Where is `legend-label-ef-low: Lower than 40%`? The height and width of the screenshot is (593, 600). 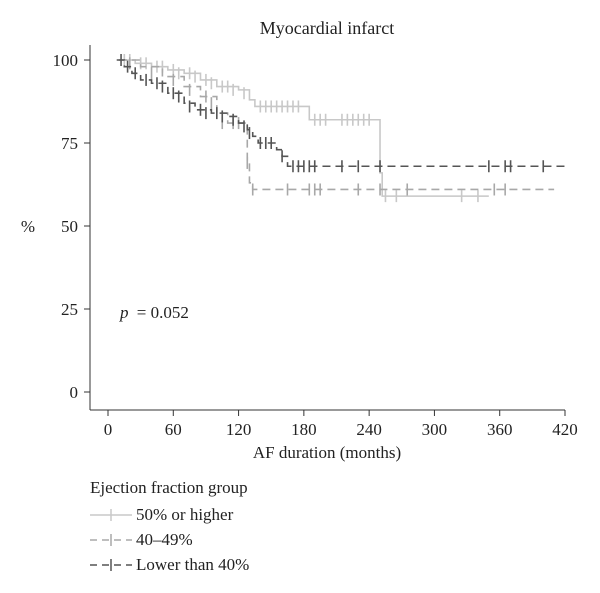 legend-label-ef-low: Lower than 40% is located at coordinates (193, 564).